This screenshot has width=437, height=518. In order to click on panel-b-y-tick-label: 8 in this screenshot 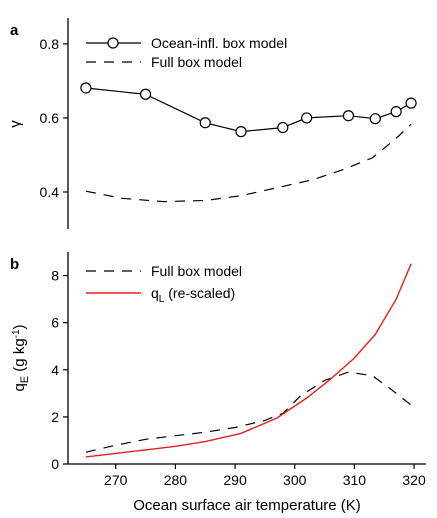, I will do `click(55, 276)`.